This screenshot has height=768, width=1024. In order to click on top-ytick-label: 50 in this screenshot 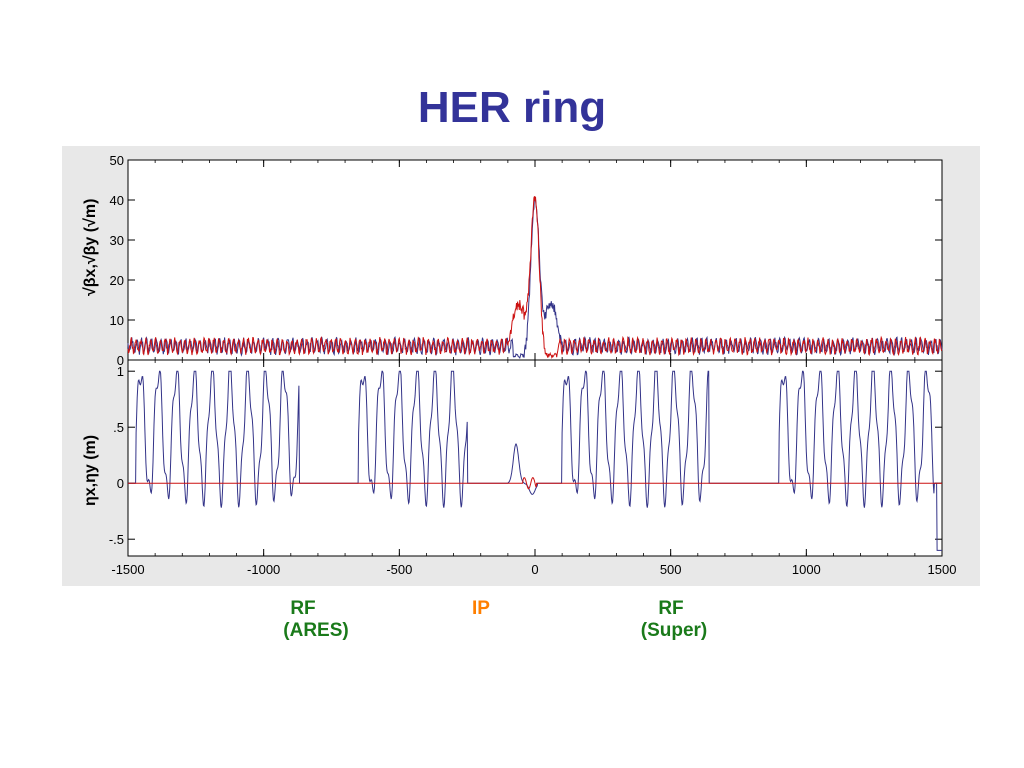, I will do `click(117, 160)`.